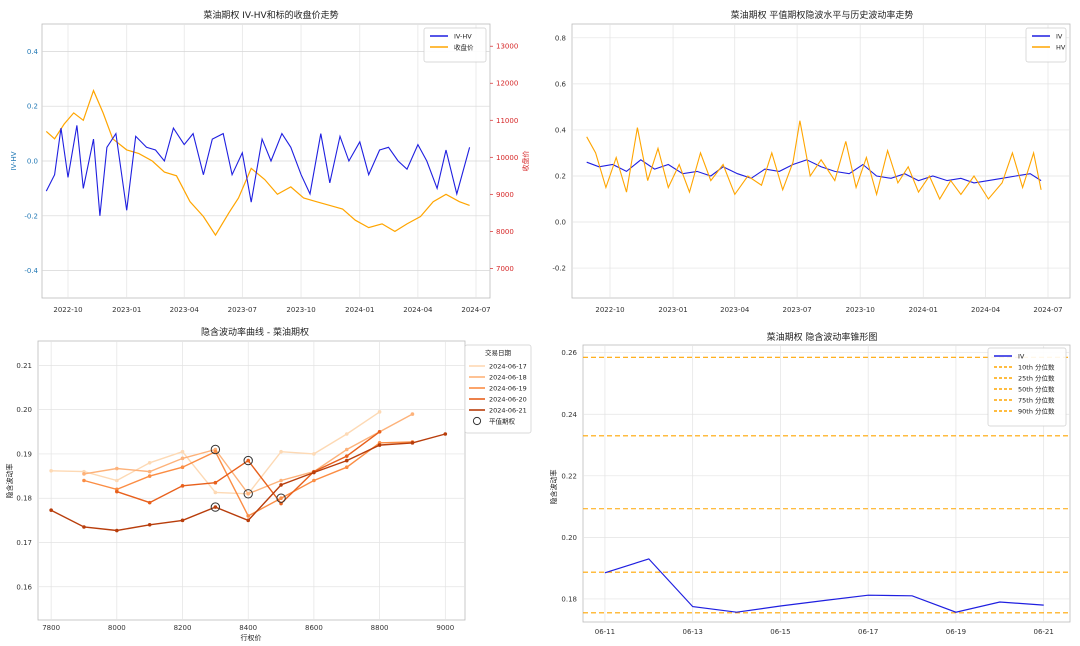  Describe the element at coordinates (868, 632) in the screenshot. I see `panel4-x-tick-label: 06-17` at that location.